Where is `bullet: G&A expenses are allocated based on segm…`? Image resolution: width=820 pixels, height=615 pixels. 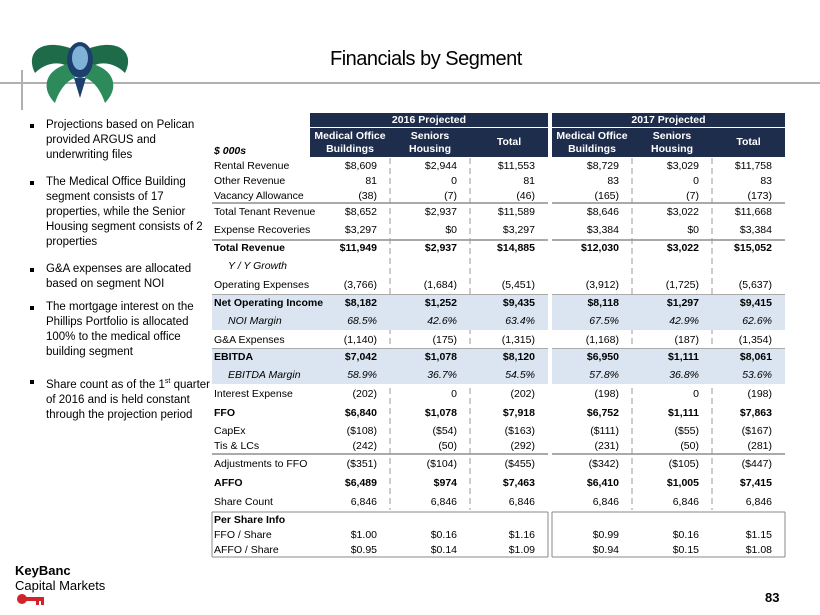 bullet: G&A expenses are allocated based on segm… is located at coordinates (123, 277).